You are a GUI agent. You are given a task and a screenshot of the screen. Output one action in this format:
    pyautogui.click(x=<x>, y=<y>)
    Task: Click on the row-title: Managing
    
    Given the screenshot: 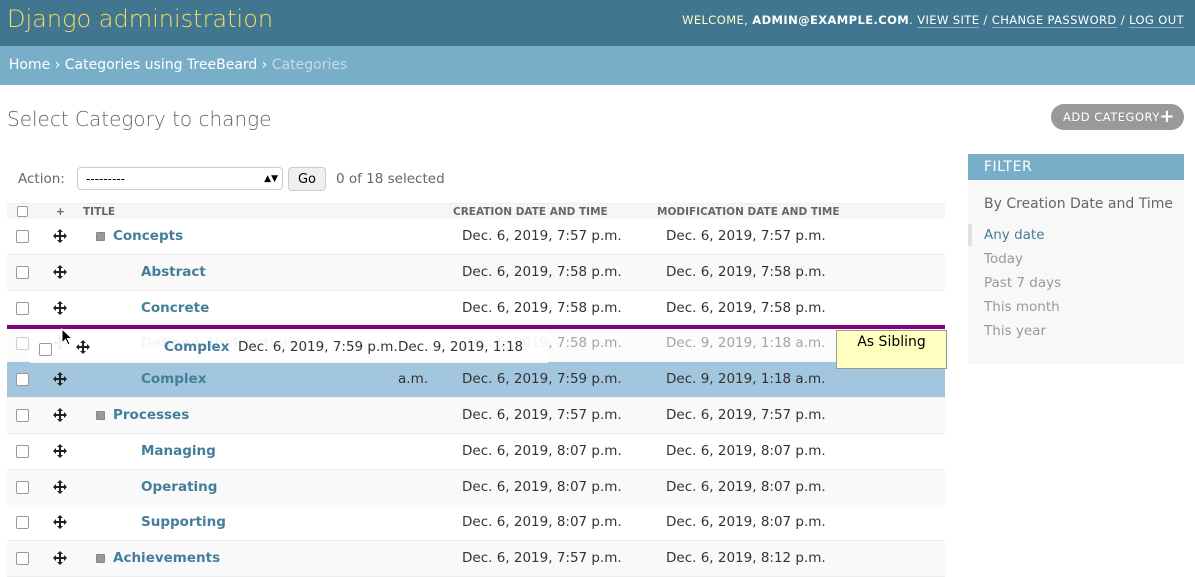 What is the action you would take?
    pyautogui.click(x=178, y=450)
    